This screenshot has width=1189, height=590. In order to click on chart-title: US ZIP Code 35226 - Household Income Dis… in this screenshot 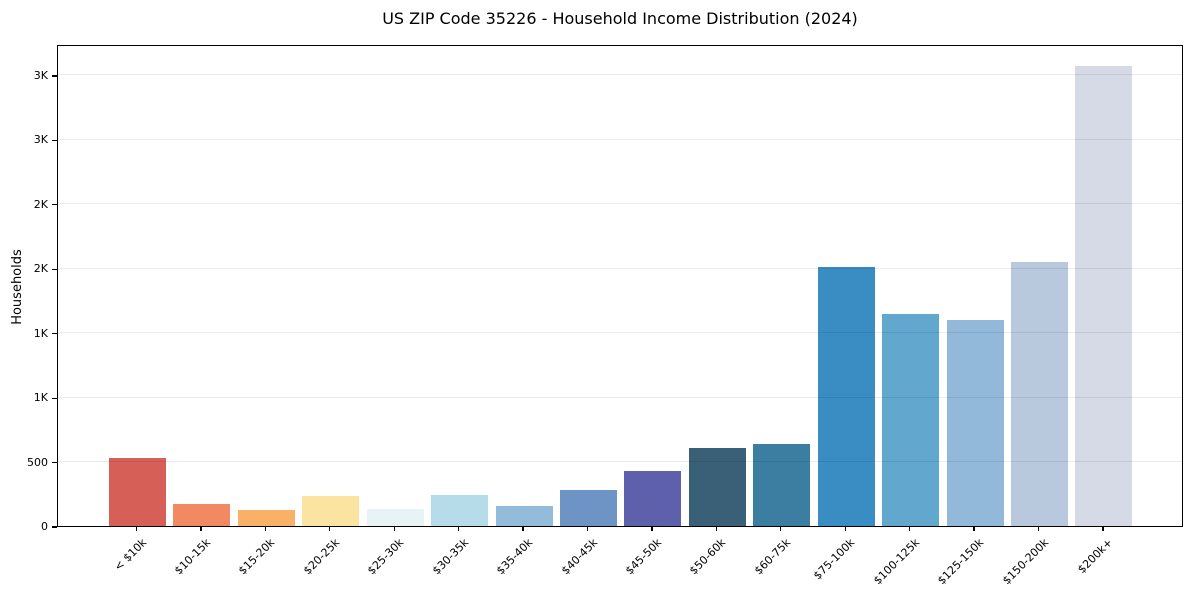, I will do `click(620, 18)`.